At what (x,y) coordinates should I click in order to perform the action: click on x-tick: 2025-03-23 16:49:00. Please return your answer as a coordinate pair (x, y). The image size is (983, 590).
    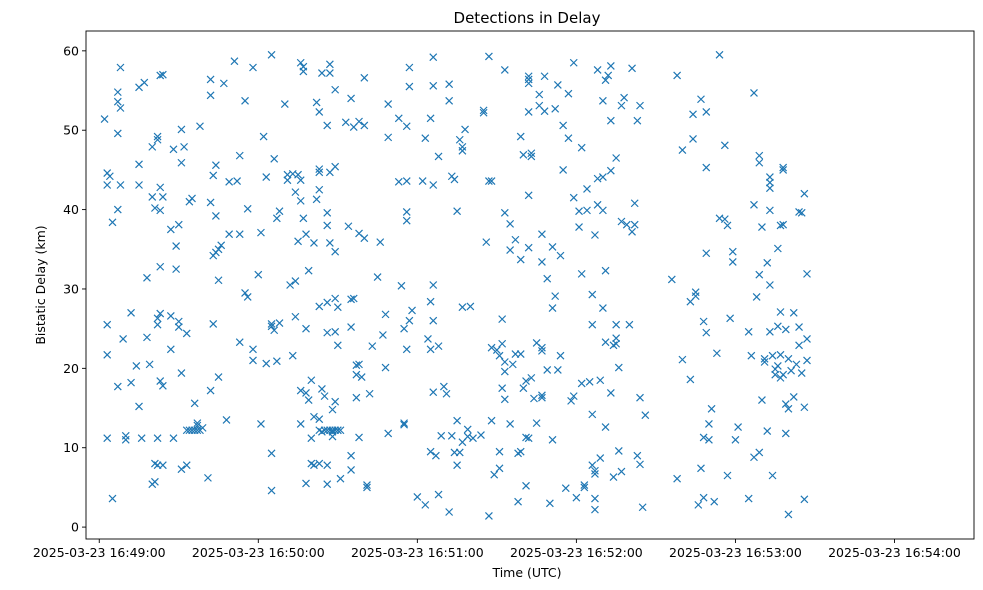
    Looking at the image, I should click on (99, 549).